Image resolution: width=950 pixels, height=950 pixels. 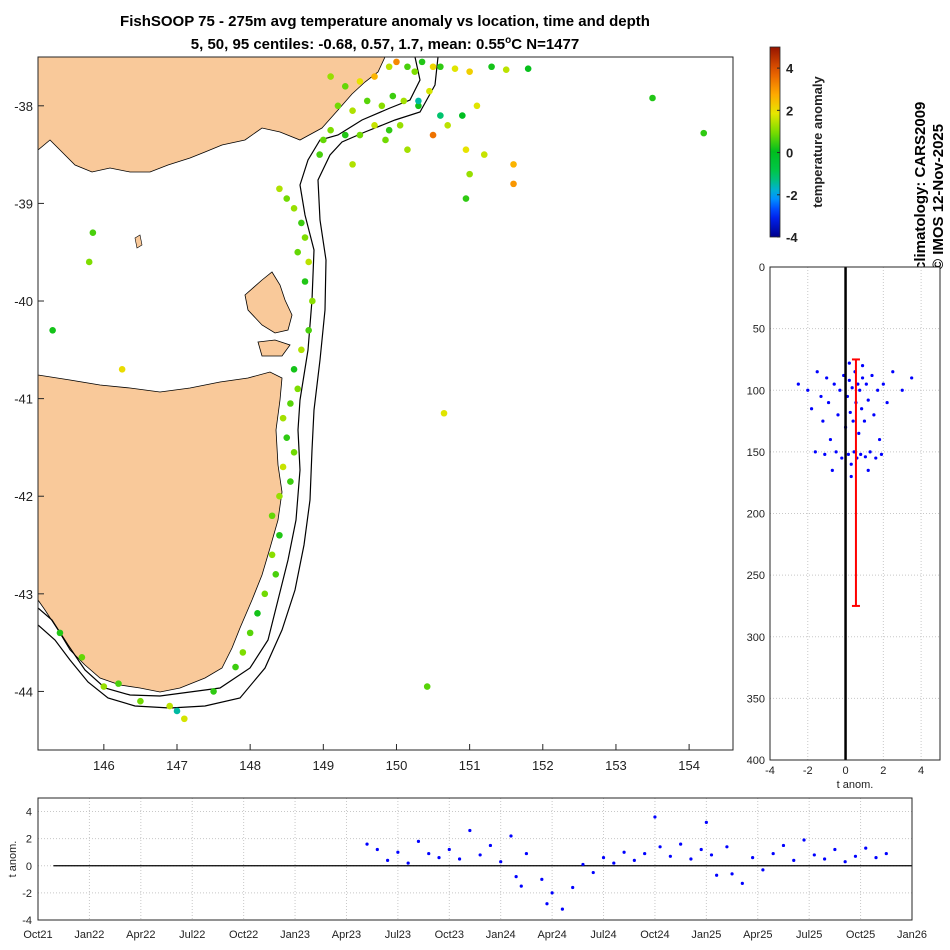 What do you see at coordinates (104, 765) in the screenshot?
I see `map-x-tick-label: 146` at bounding box center [104, 765].